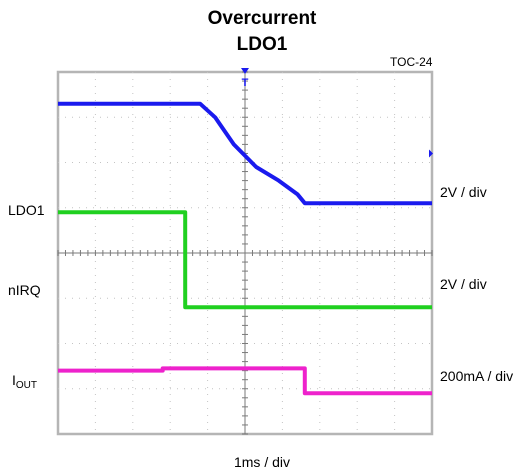  I want to click on trigger-marker-arrow, so click(245, 71).